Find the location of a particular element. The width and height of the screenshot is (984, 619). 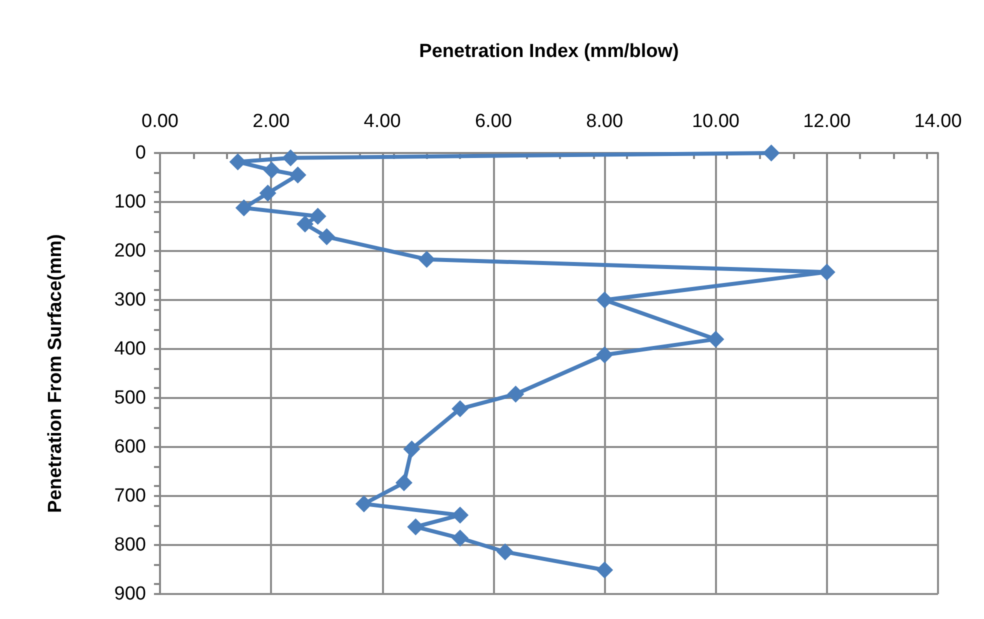

y-tick-label: 600 is located at coordinates (130, 447).